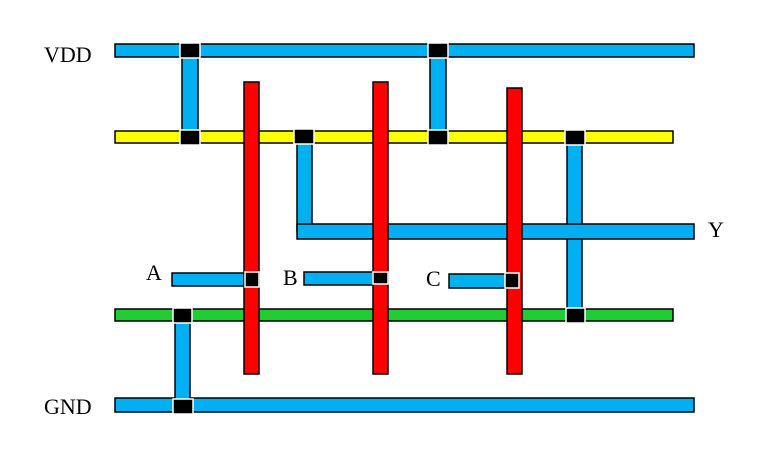 The width and height of the screenshot is (769, 455). Describe the element at coordinates (438, 50) in the screenshot. I see `contact-vdd-right` at that location.